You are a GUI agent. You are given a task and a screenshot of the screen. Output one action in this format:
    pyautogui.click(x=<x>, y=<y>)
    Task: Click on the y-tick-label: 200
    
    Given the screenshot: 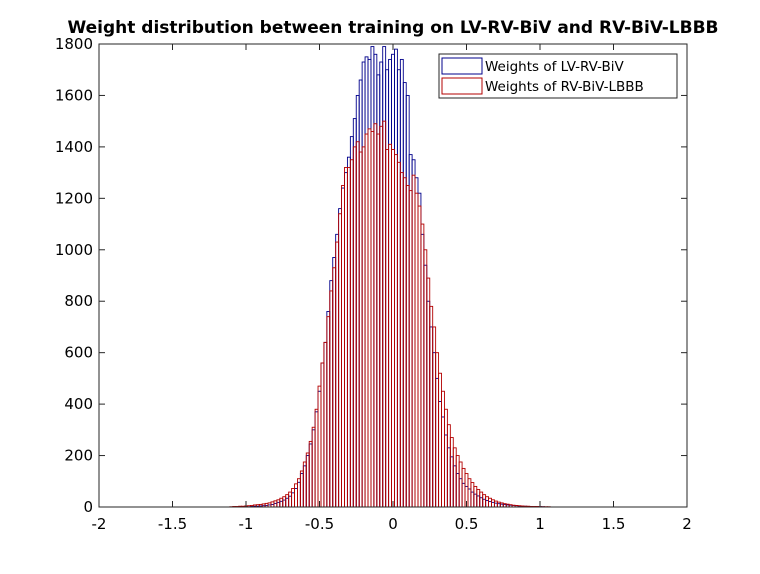 What is the action you would take?
    pyautogui.click(x=78, y=456)
    